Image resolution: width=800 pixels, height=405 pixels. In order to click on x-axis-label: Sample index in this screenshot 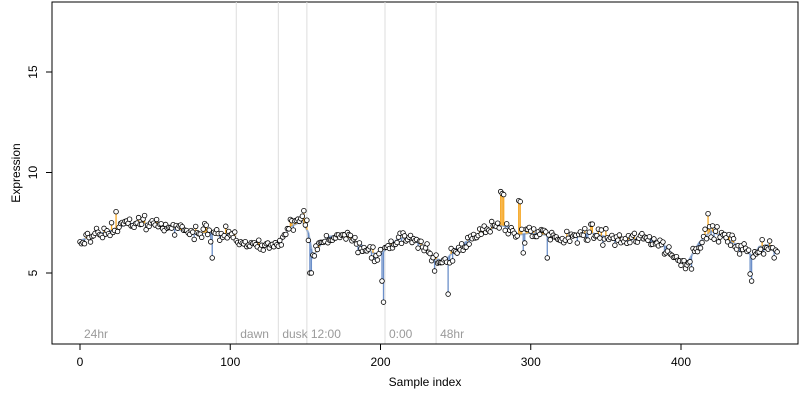, I will do `click(425, 382)`.